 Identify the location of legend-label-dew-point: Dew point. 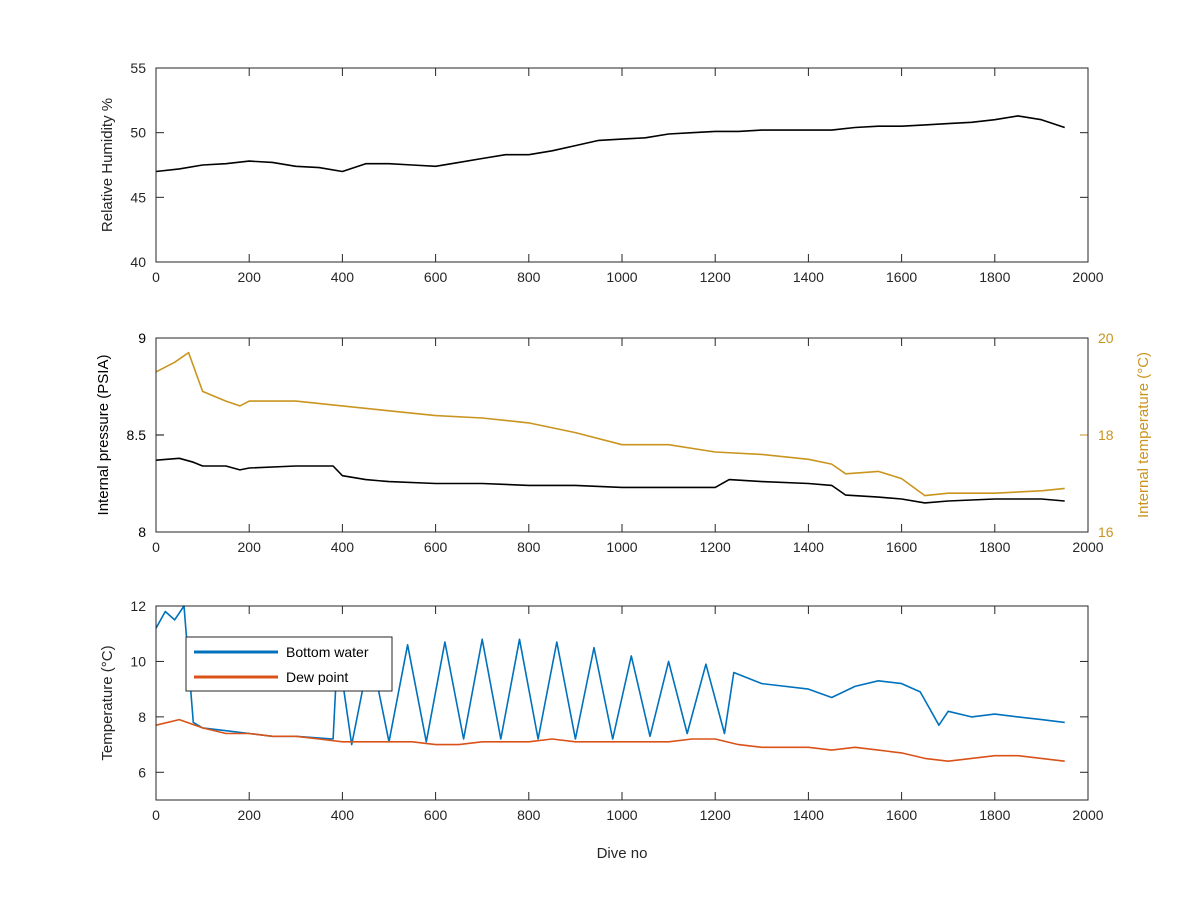
(317, 677).